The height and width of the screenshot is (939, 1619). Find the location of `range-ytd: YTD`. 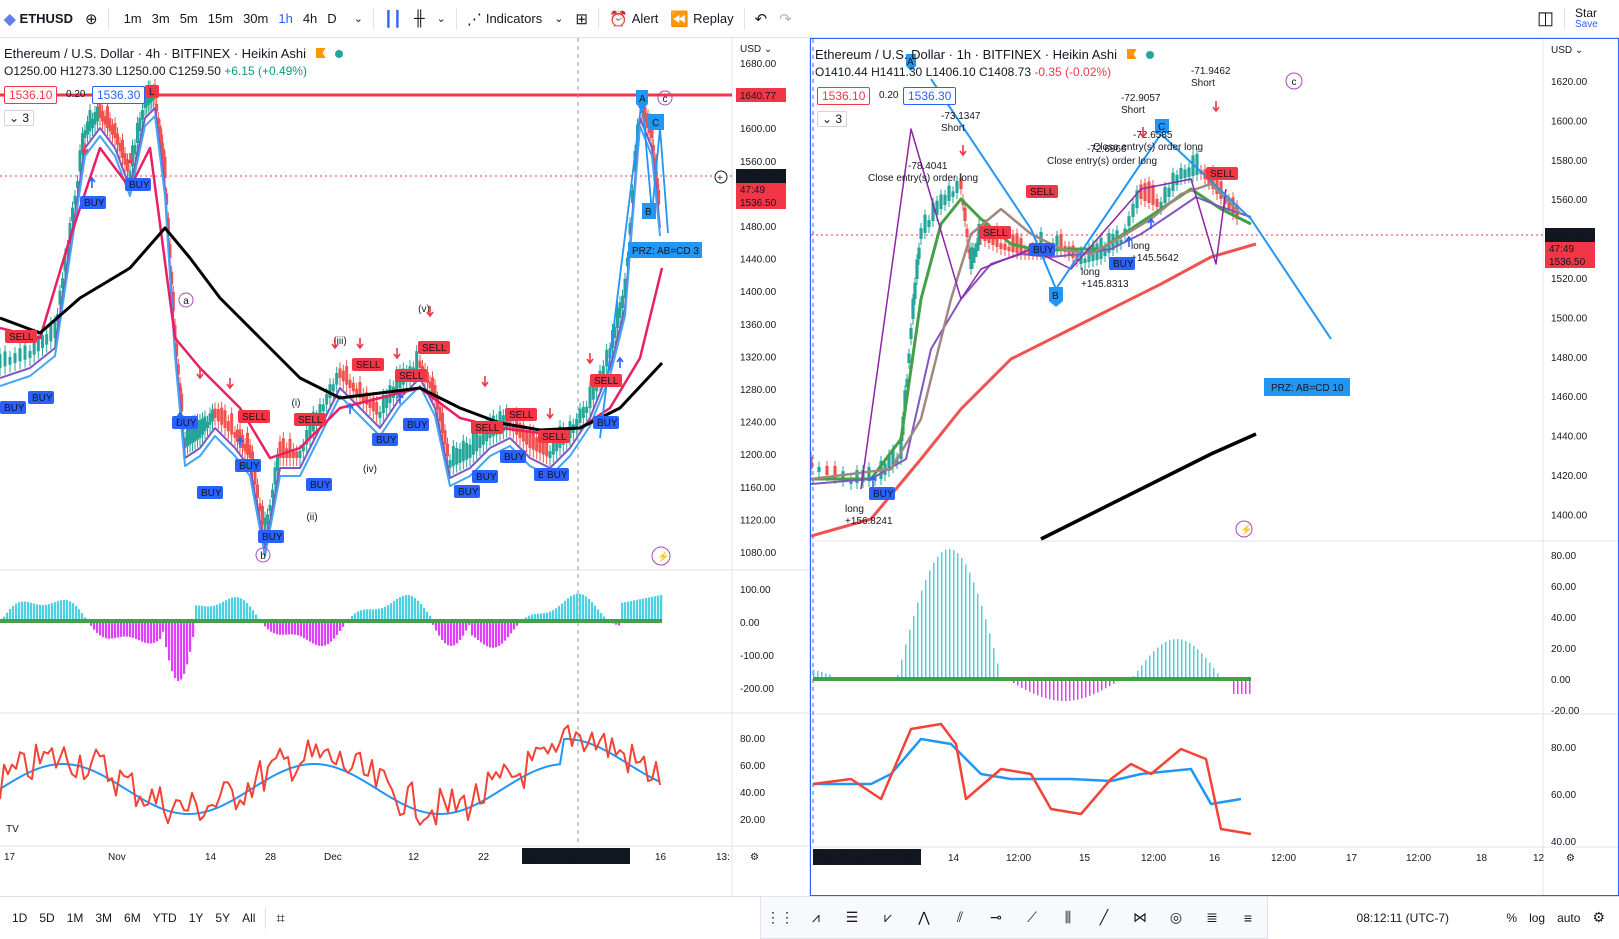

range-ytd: YTD is located at coordinates (164, 918).